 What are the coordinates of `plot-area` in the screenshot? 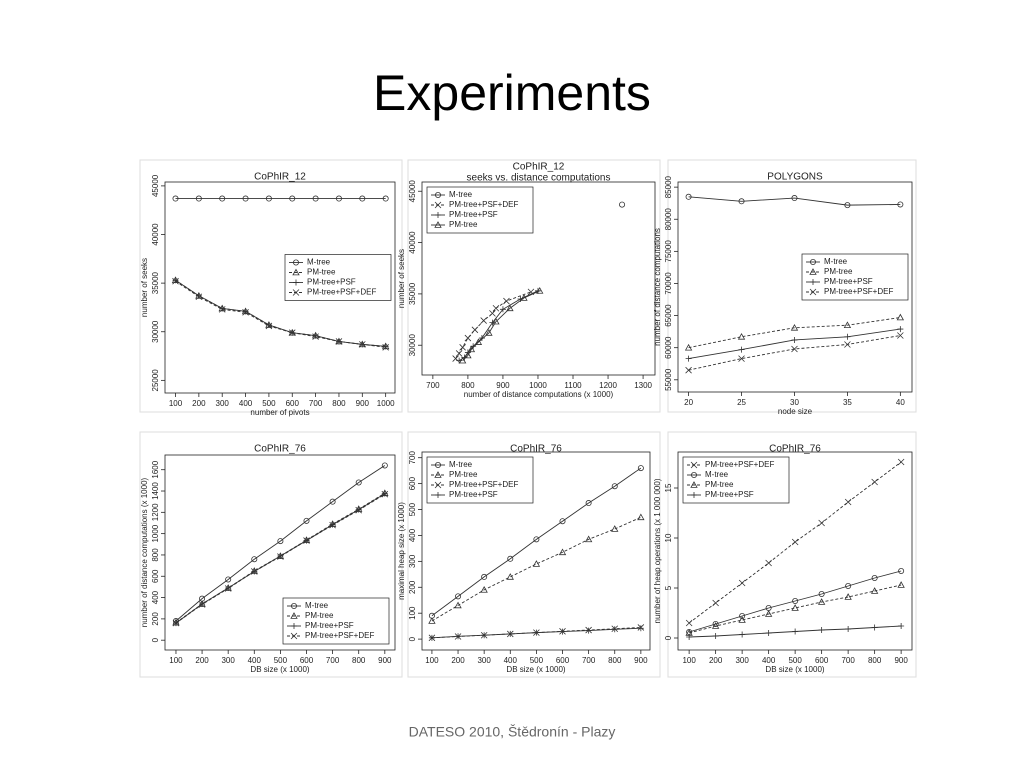 It's located at (280, 287).